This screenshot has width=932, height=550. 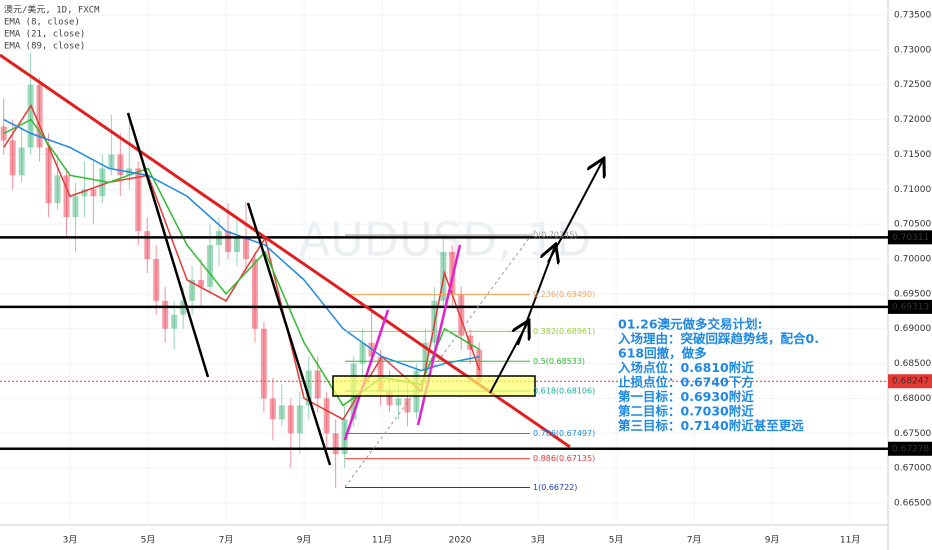 What do you see at coordinates (555, 234) in the screenshot?
I see `fib-label: 0(0.70345)` at bounding box center [555, 234].